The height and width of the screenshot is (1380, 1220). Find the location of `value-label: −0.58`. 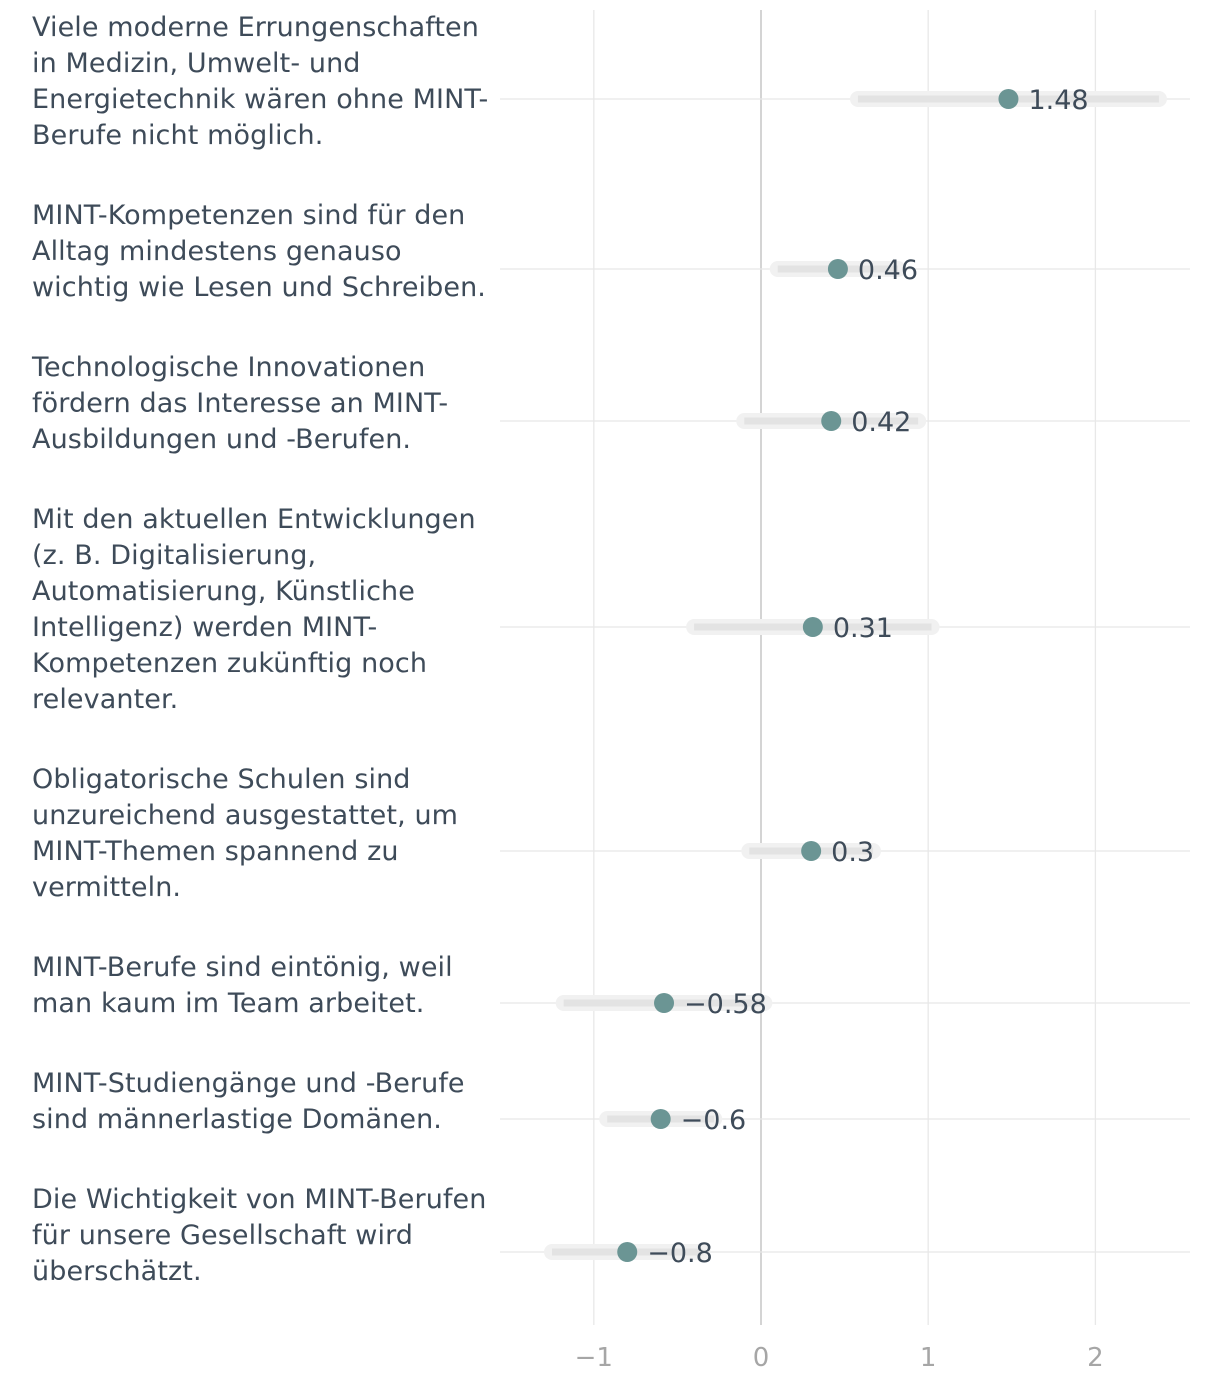

value-label: −0.58 is located at coordinates (725, 1004).